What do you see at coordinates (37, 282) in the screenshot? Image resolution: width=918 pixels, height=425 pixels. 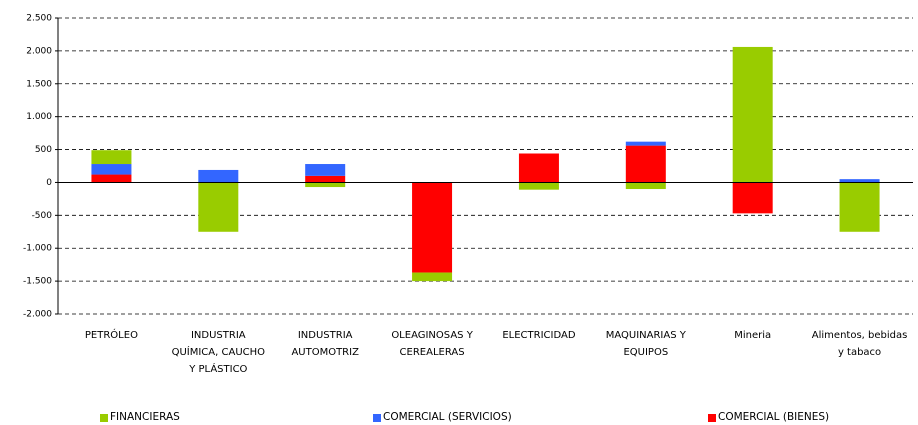 I see `y-tick-label: -1.500` at bounding box center [37, 282].